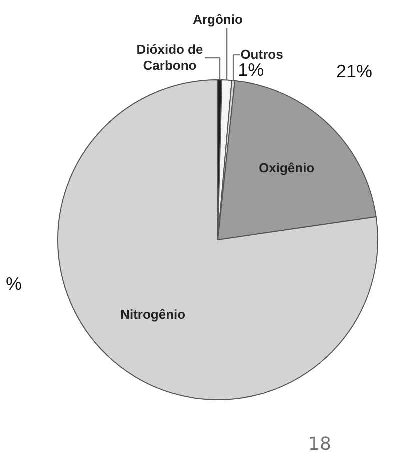  Describe the element at coordinates (320, 444) in the screenshot. I see `text: 18` at that location.